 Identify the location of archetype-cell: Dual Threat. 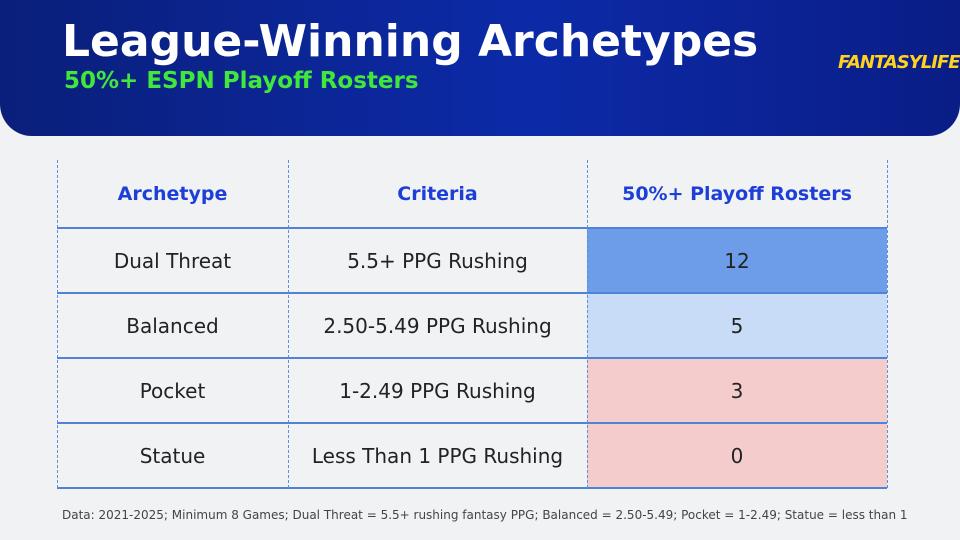
(172, 260).